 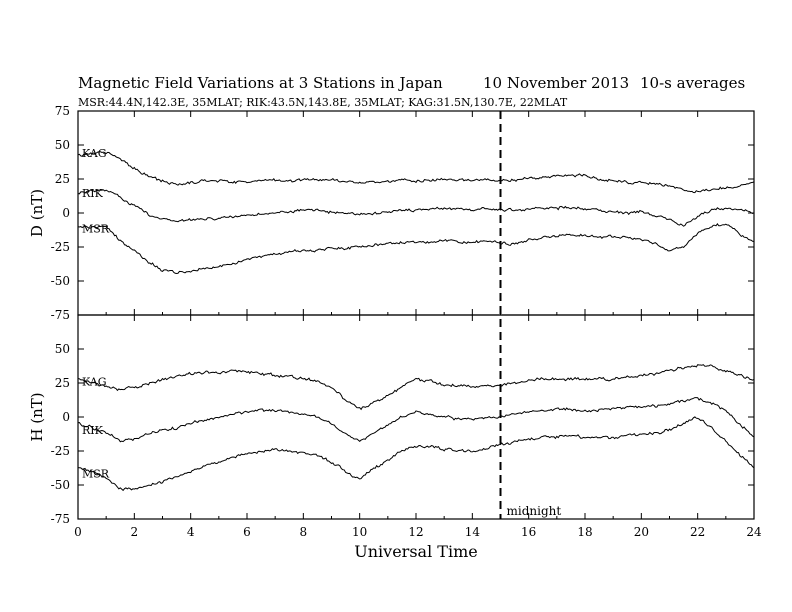 What do you see at coordinates (37, 213) in the screenshot?
I see `y-axis-label-d: D (nT)` at bounding box center [37, 213].